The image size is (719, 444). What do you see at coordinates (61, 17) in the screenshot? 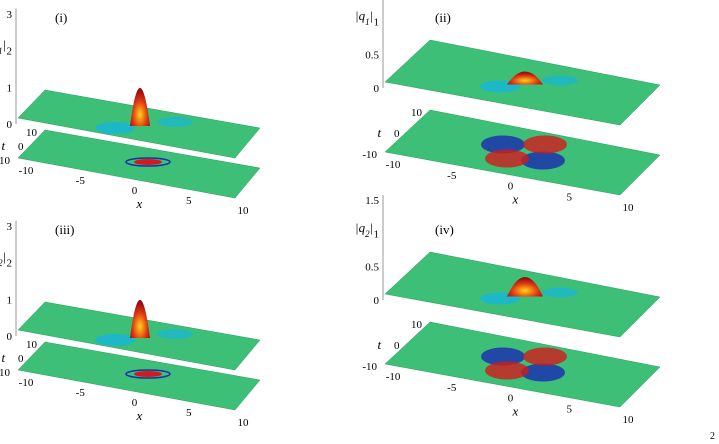
I see `panel-tag: (i)` at bounding box center [61, 17].